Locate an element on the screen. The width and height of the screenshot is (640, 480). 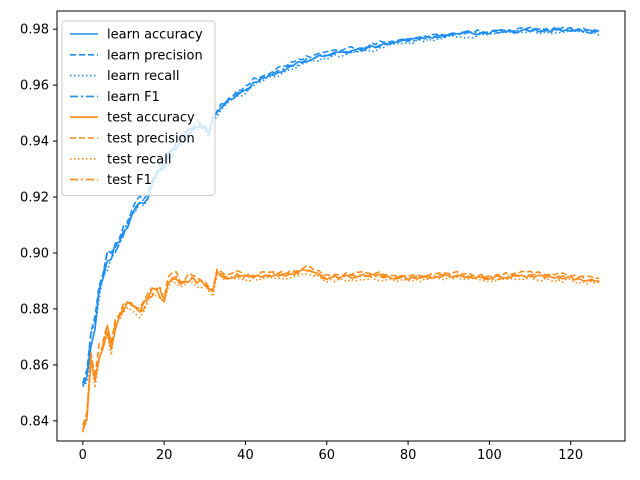
x-tick-label: 100 is located at coordinates (489, 455).